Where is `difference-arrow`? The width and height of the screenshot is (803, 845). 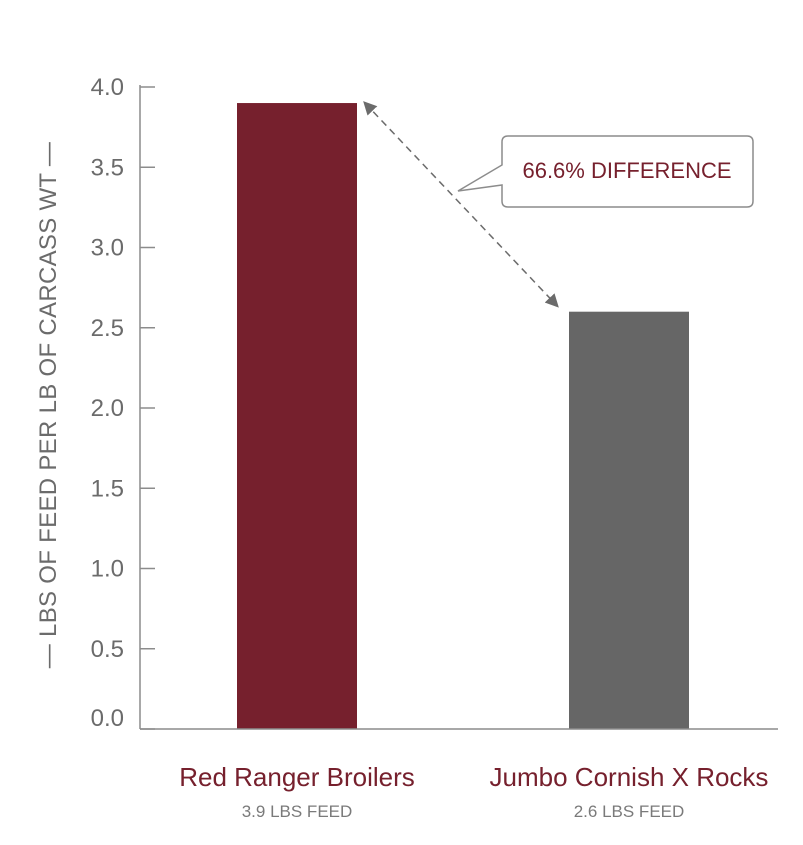
difference-arrow is located at coordinates (461, 204).